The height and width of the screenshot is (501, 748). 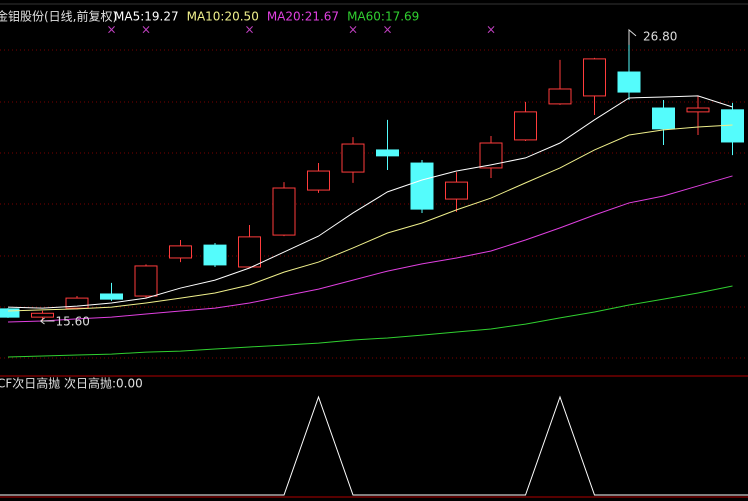 I want to click on annotation-pointer, so click(x=632, y=36).